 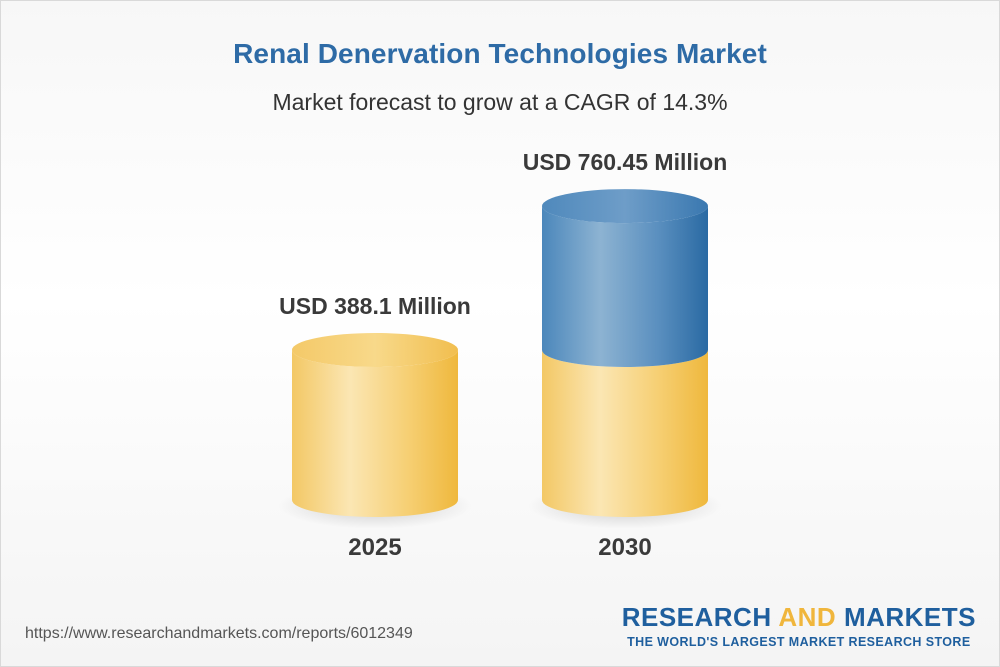 What do you see at coordinates (625, 286) in the screenshot?
I see `bar-growth-segment-2030` at bounding box center [625, 286].